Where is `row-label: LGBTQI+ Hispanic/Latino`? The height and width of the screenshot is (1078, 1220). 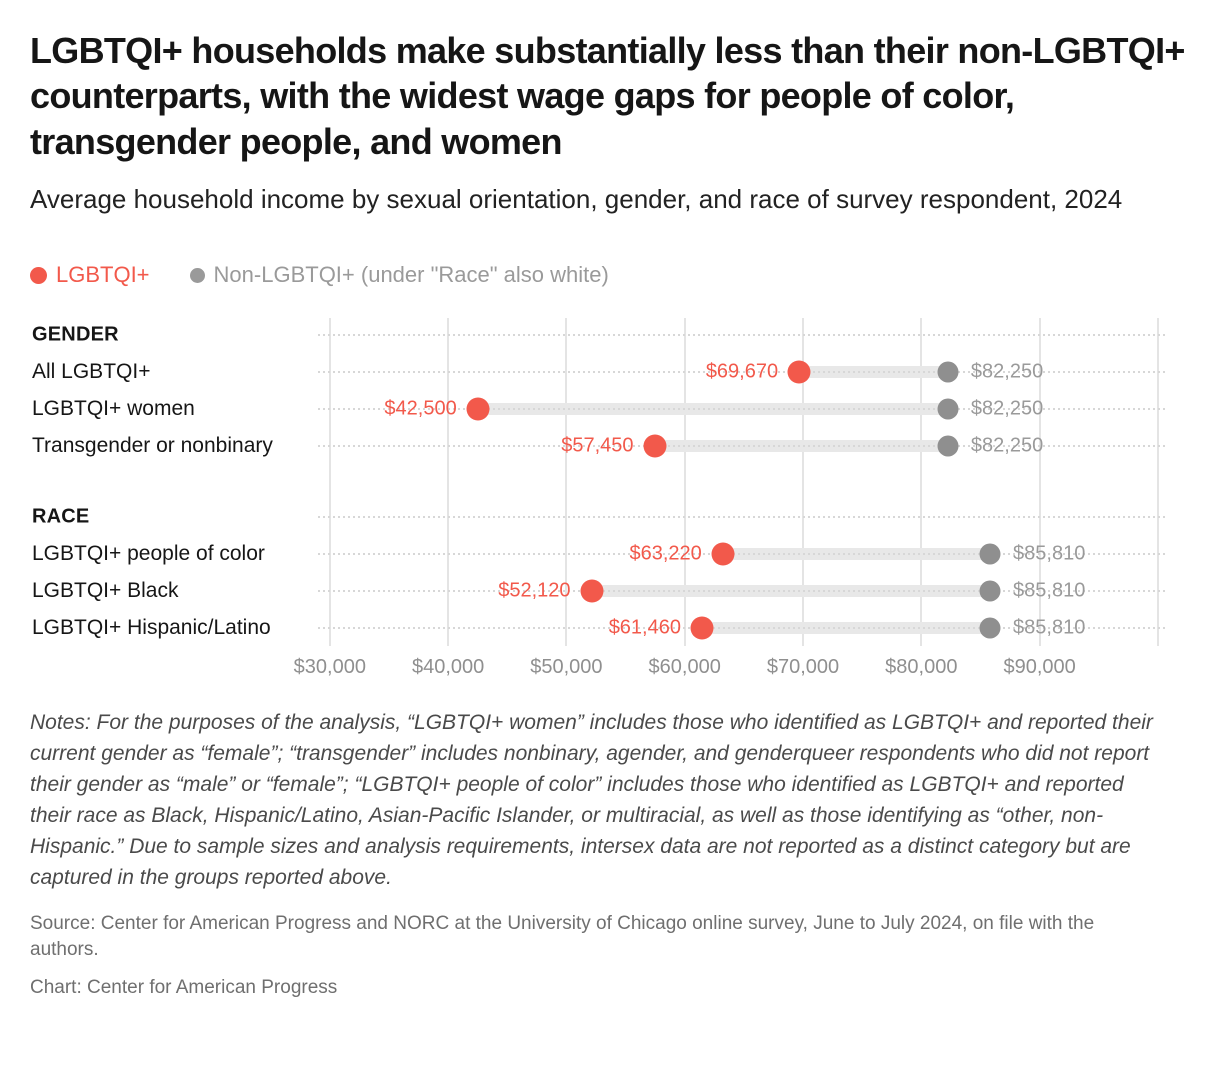 row-label: LGBTQI+ Hispanic/Latino is located at coordinates (151, 627).